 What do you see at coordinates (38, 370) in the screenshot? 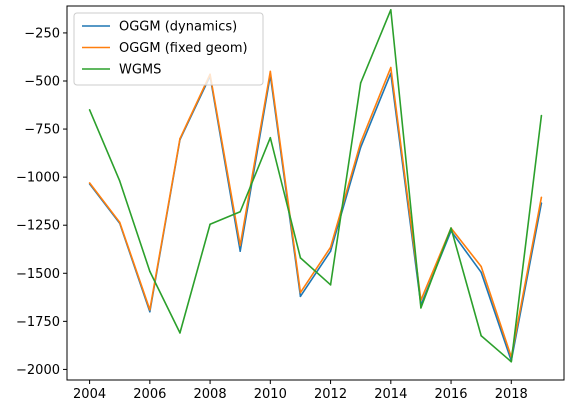
I see `y-tick-label: −2000` at bounding box center [38, 370].